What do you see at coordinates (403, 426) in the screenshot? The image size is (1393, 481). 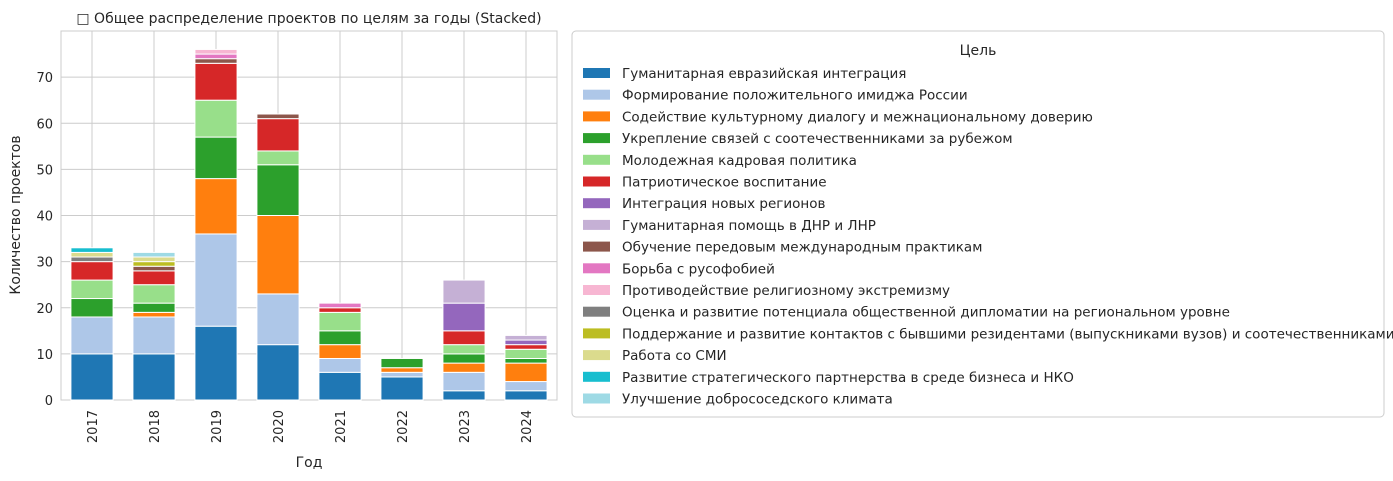 I see `x-tick-label: 2022` at bounding box center [403, 426].